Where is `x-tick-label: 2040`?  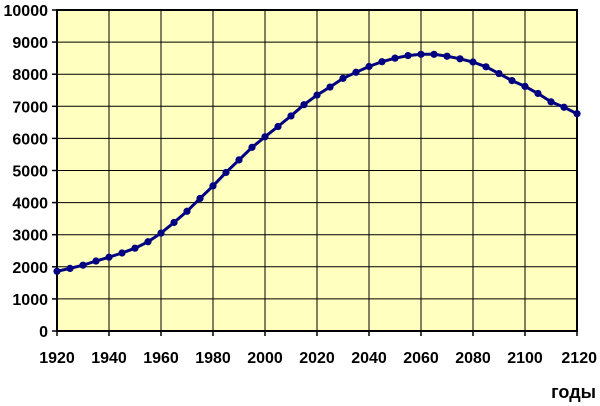 x-tick-label: 2040 is located at coordinates (369, 358).